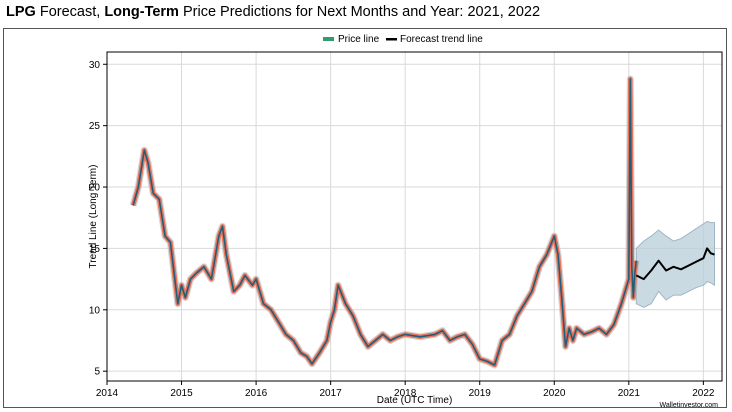  Describe the element at coordinates (391, 39) in the screenshot. I see `legend-swatch-forecast-trend-line` at that location.